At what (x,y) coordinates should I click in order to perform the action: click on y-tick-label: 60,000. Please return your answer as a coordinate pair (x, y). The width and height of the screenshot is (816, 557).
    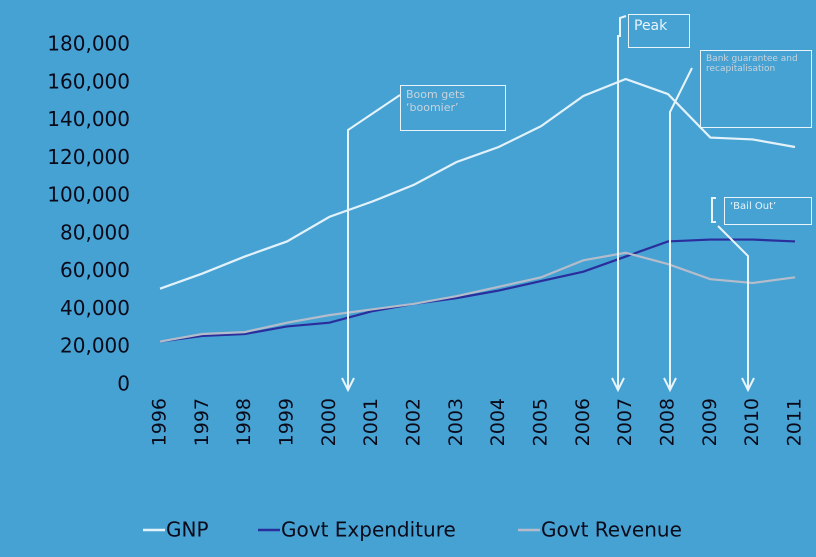
    Looking at the image, I should click on (95, 270).